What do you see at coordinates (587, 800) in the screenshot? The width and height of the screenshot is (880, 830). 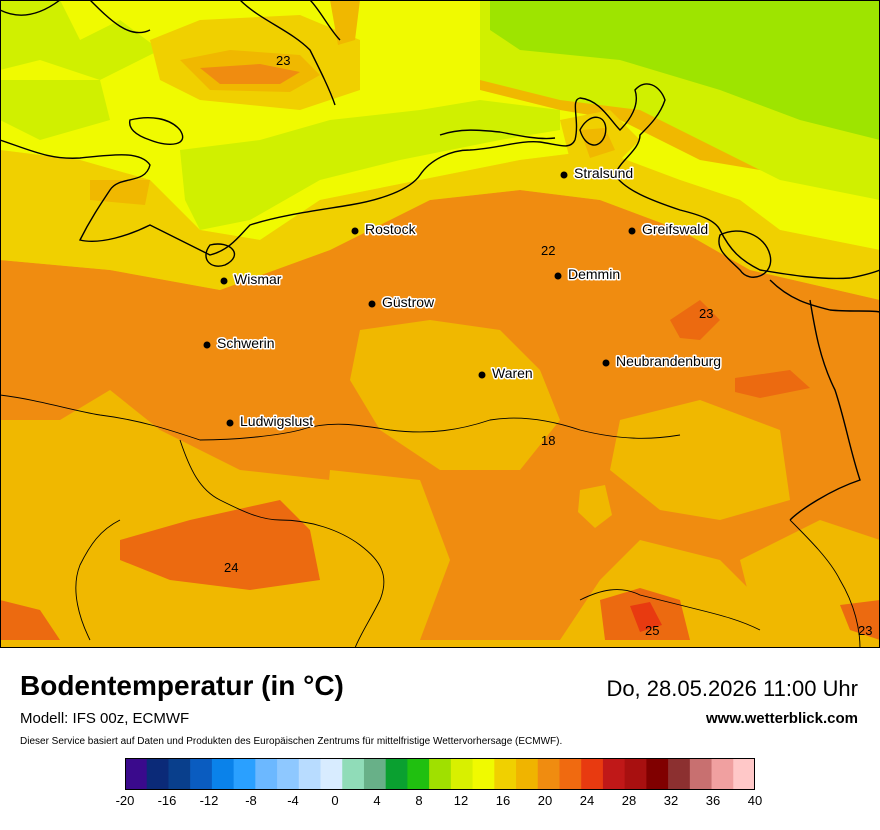 I see `scale-tick-label: 24` at bounding box center [587, 800].